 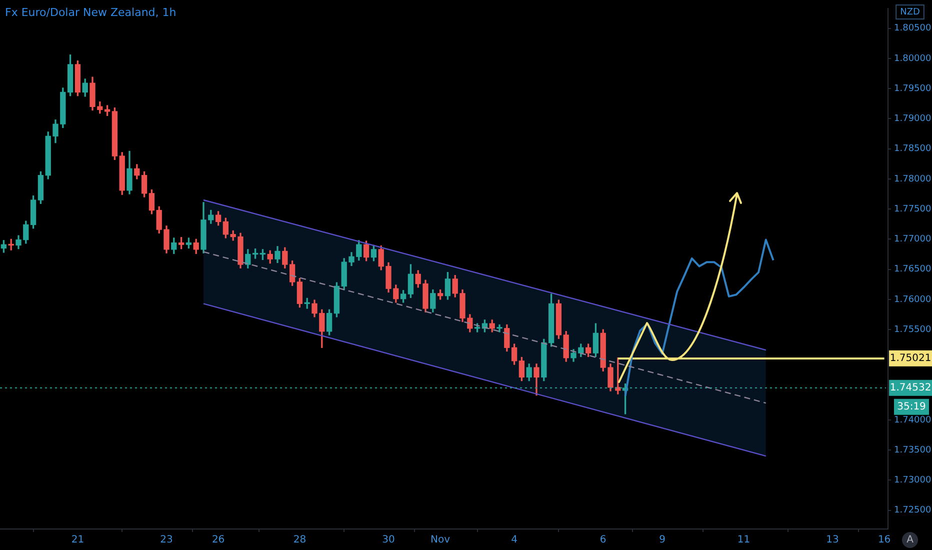 What do you see at coordinates (913, 149) in the screenshot?
I see `y-tick-label: 1.78500` at bounding box center [913, 149].